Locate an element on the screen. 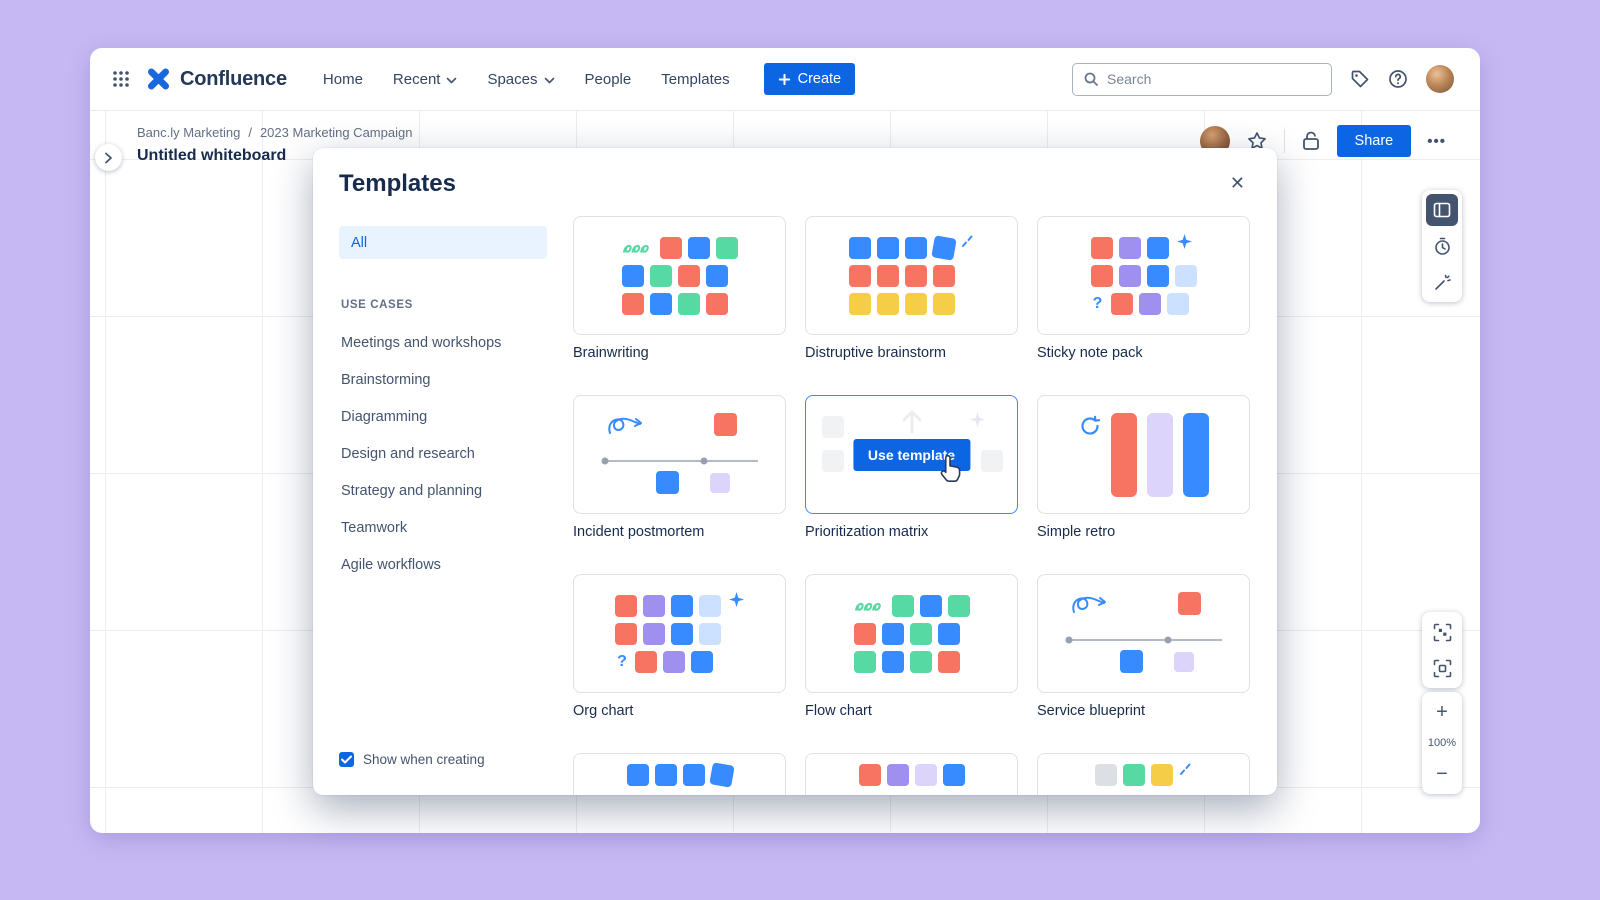  confluence-mark-icon is located at coordinates (158, 79).